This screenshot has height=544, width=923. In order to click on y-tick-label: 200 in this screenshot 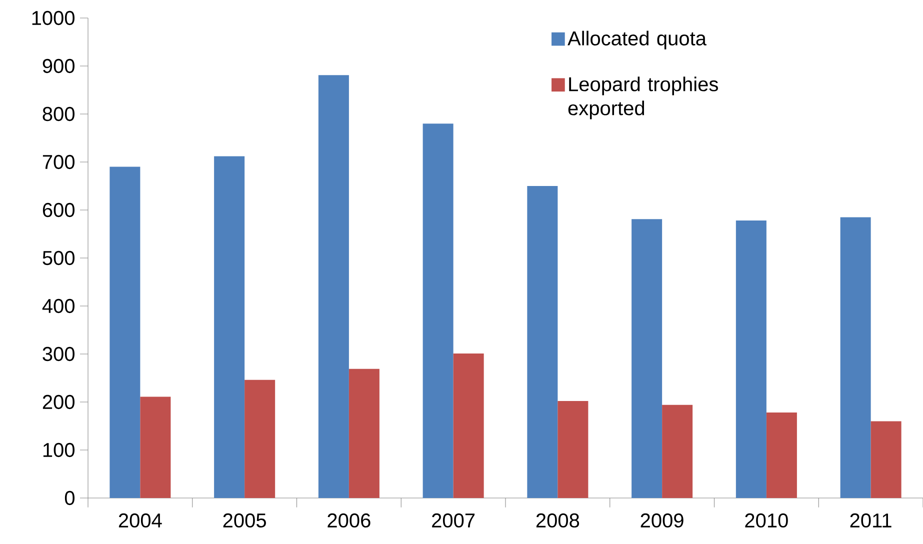, I will do `click(58, 402)`.